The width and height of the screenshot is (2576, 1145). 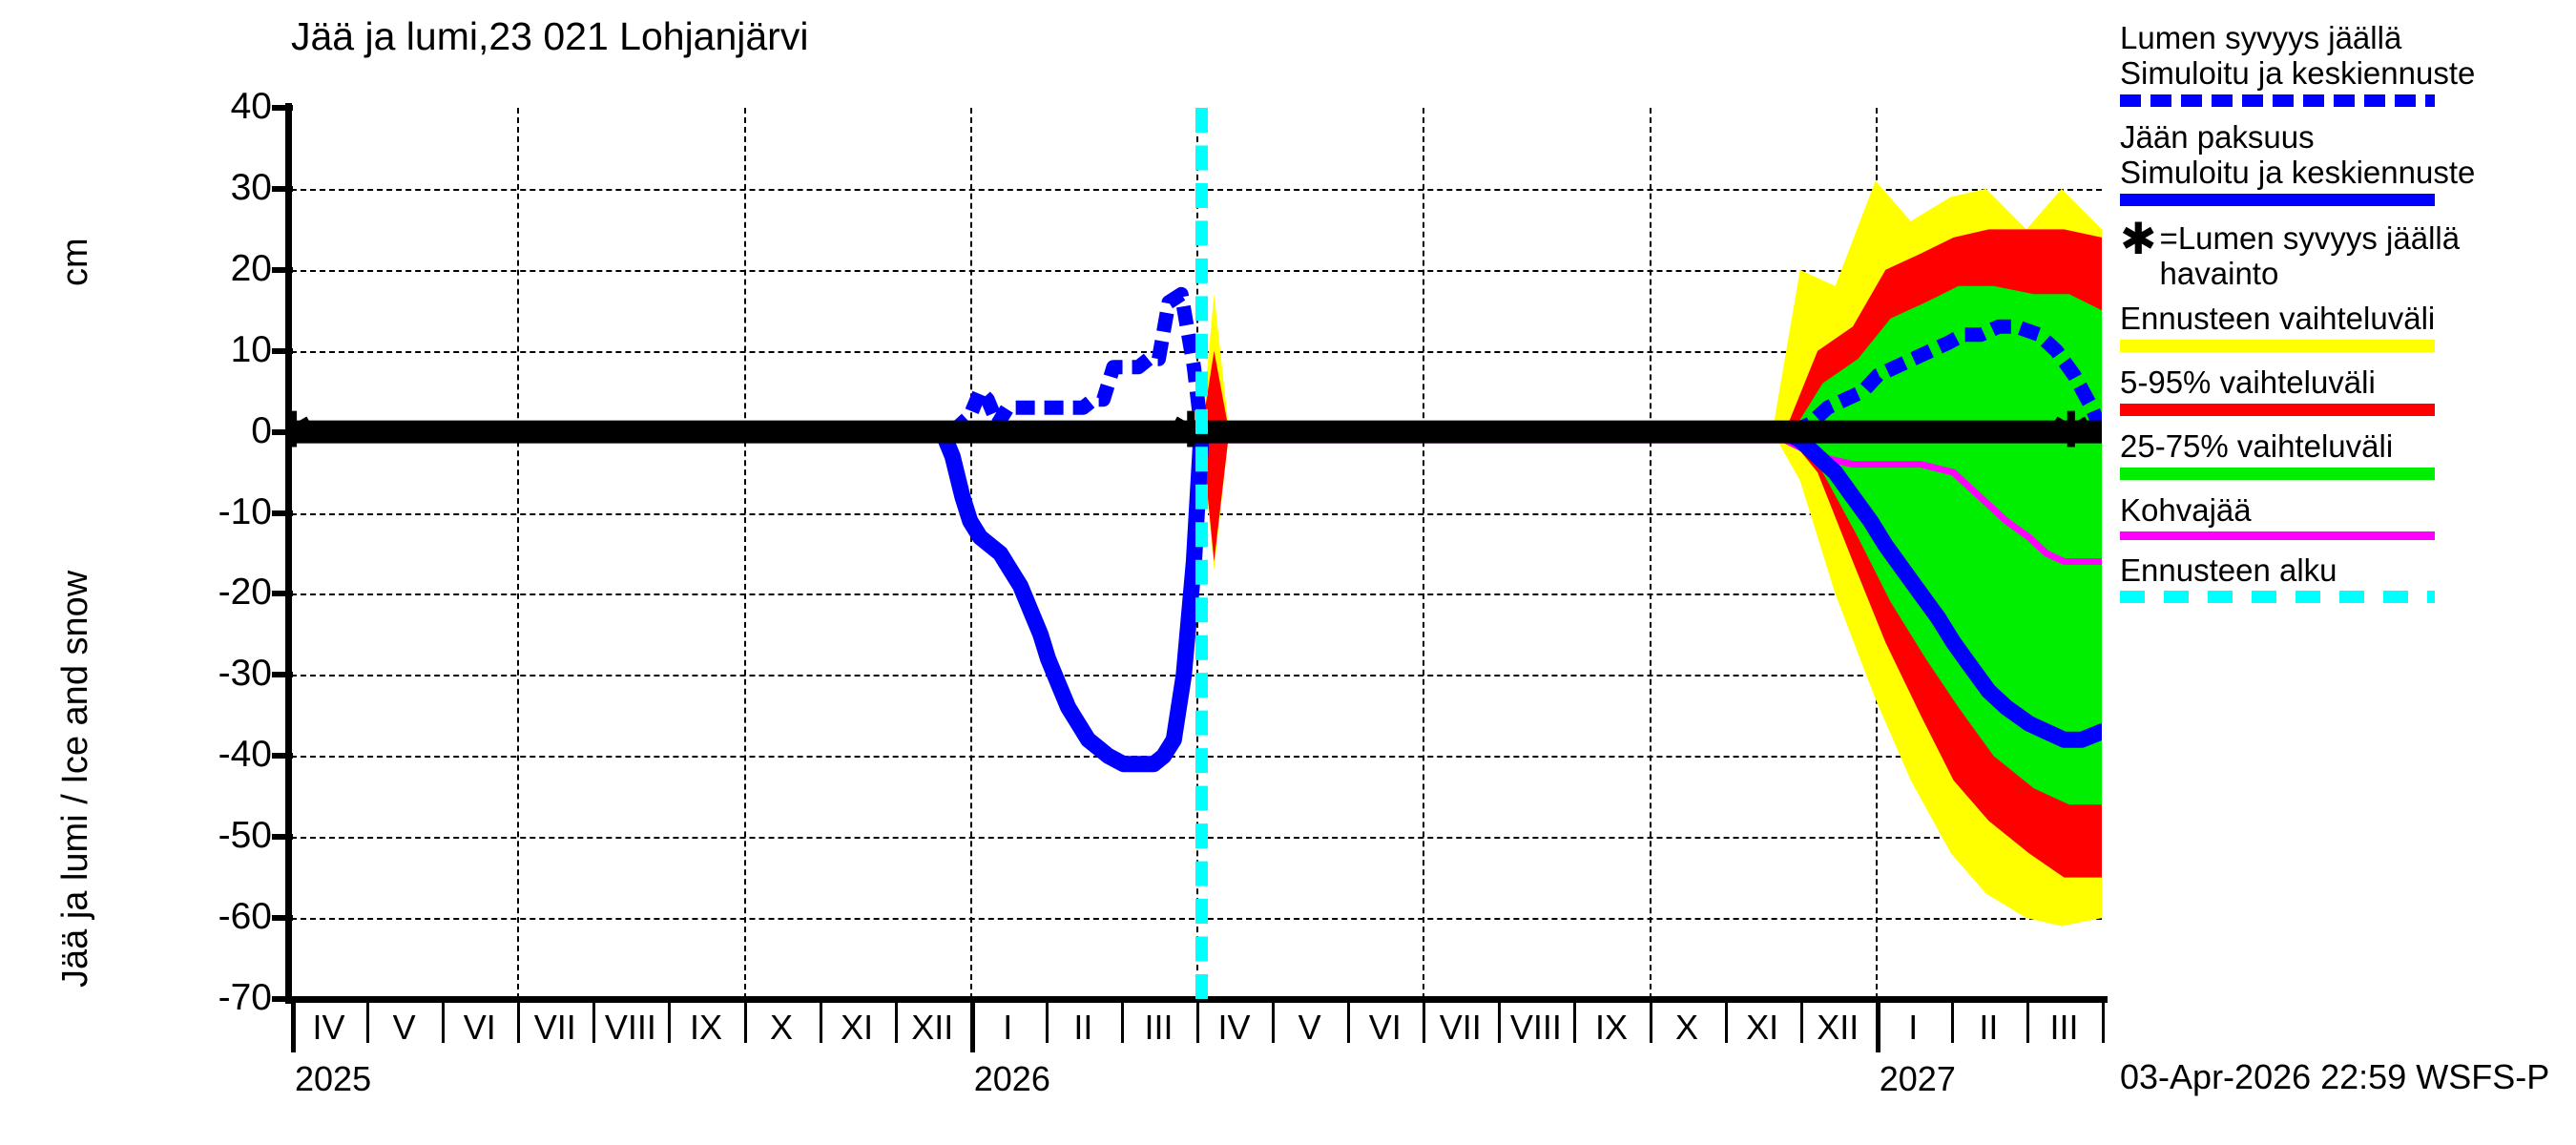 I want to click on legend-item-slush-ice: Kohvajää, so click(x=2344, y=516).